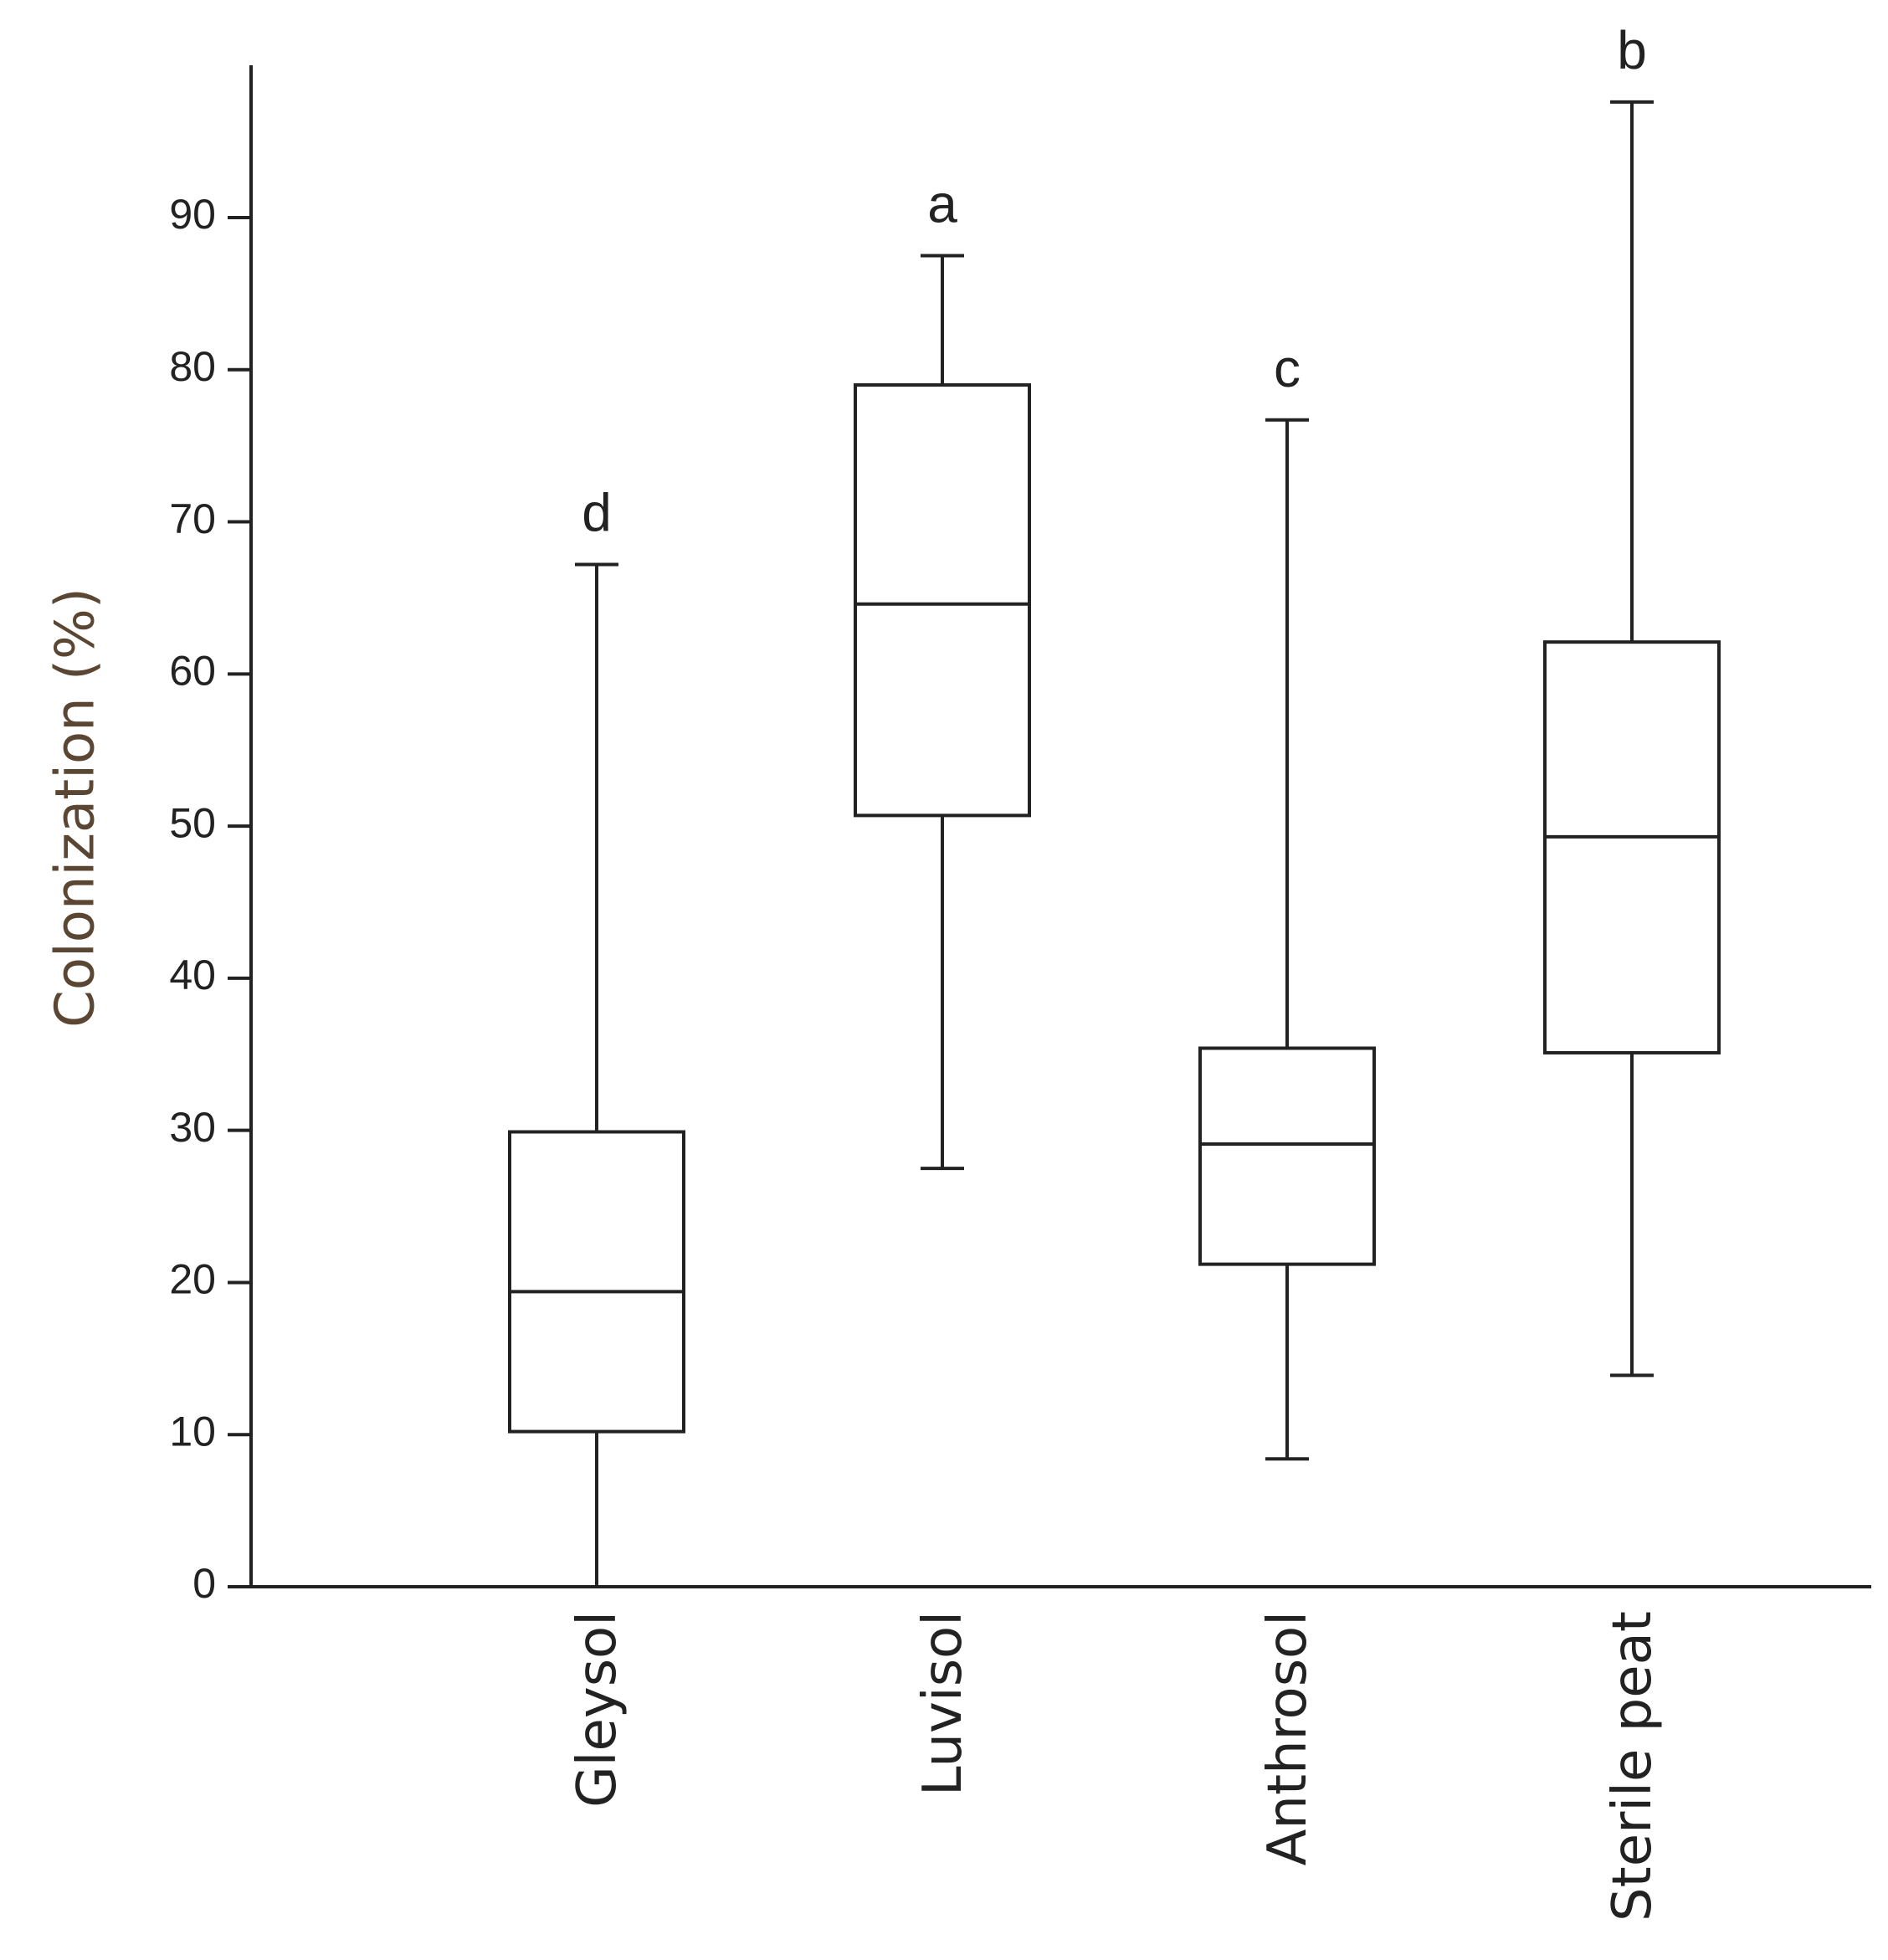 This screenshot has height=1960, width=1888. Describe the element at coordinates (1633, 1766) in the screenshot. I see `x-category-label: Sterile peat` at that location.